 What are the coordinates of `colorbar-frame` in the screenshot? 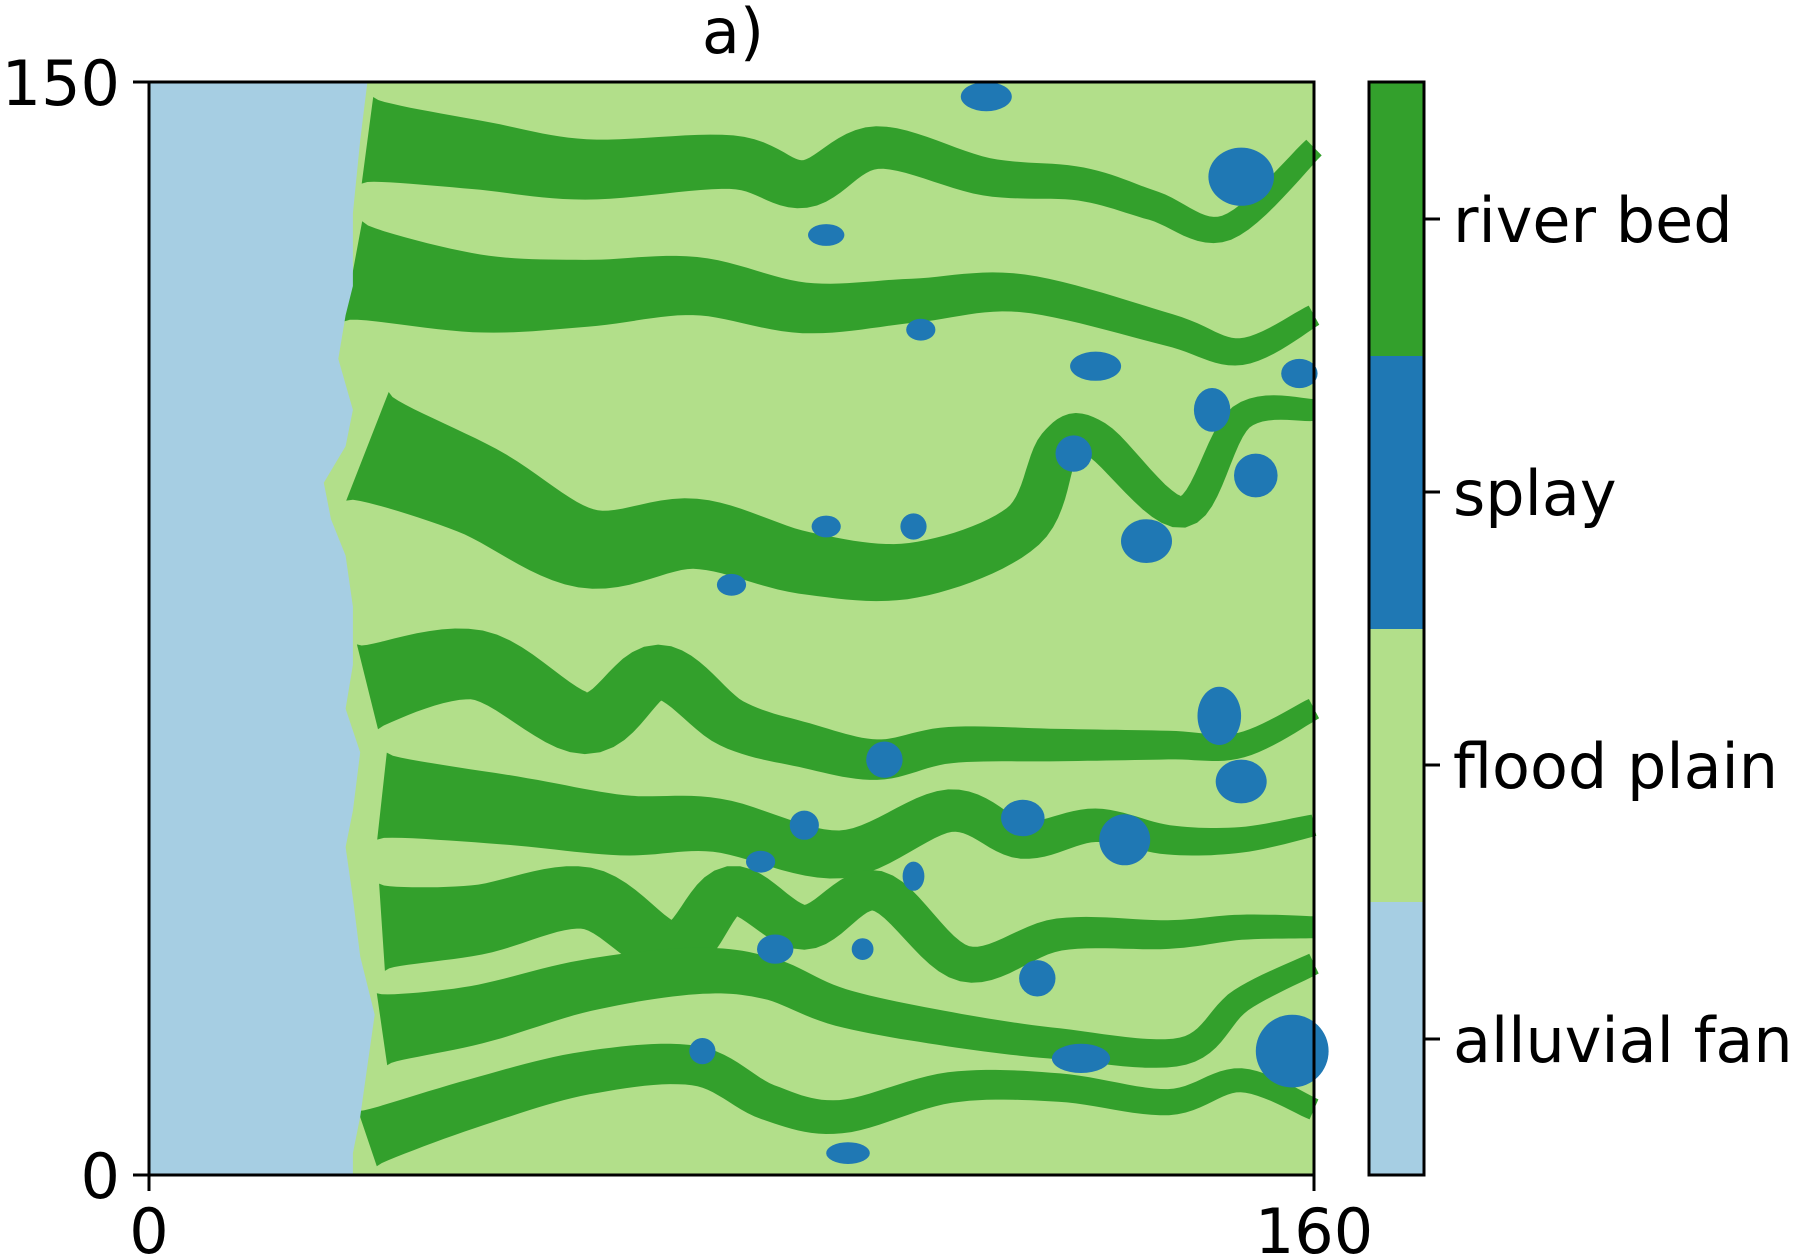 It's located at (1396, 628).